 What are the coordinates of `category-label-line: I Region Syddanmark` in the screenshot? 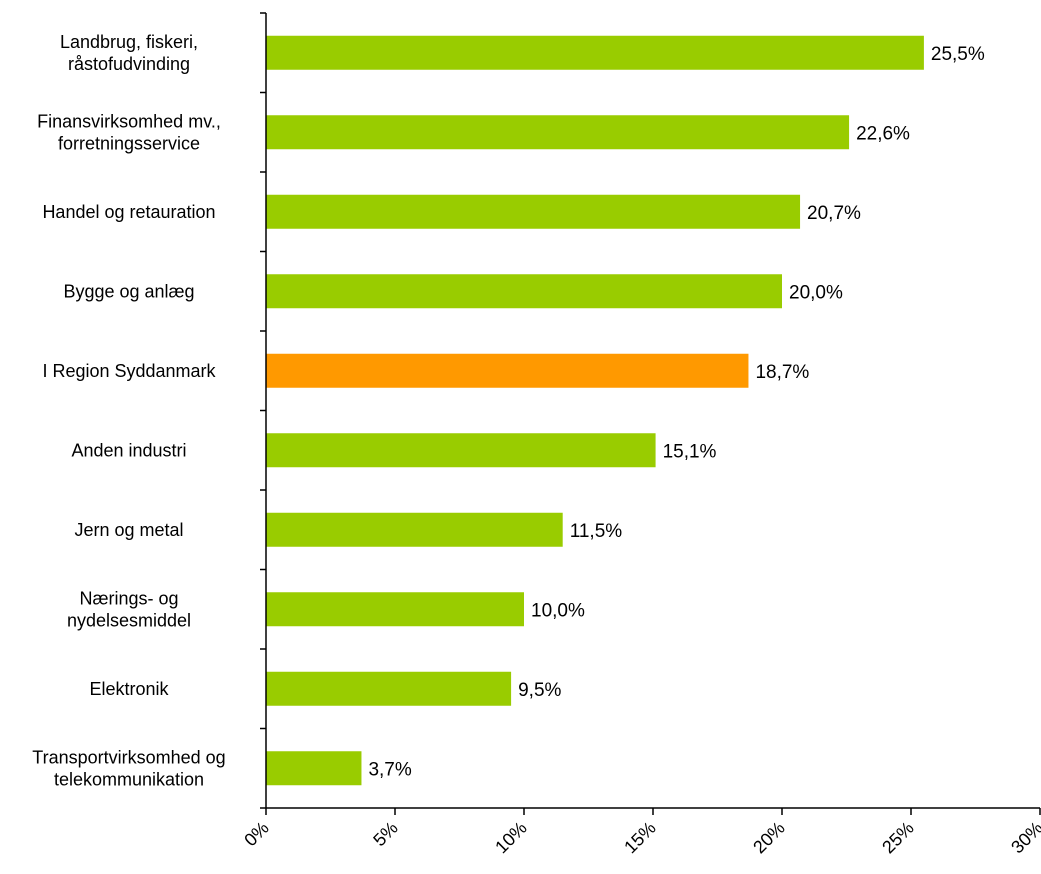 It's located at (129, 371).